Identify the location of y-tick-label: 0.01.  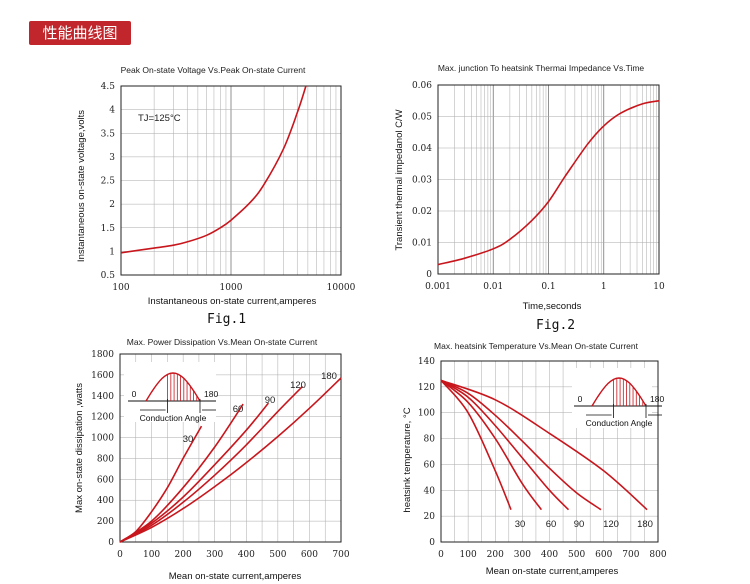
(422, 244).